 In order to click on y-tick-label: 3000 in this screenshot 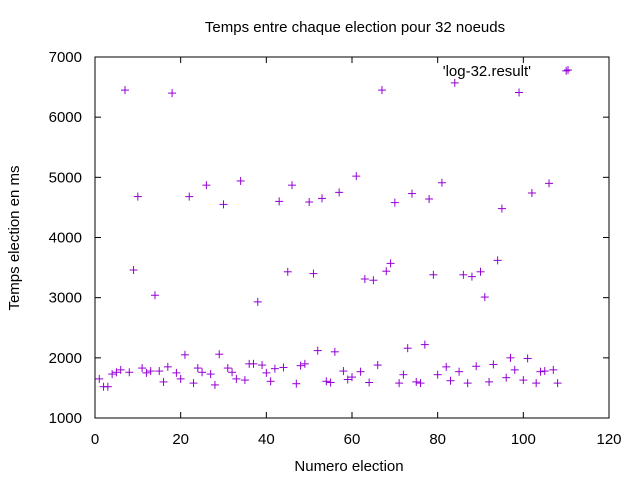, I will do `click(65, 298)`.